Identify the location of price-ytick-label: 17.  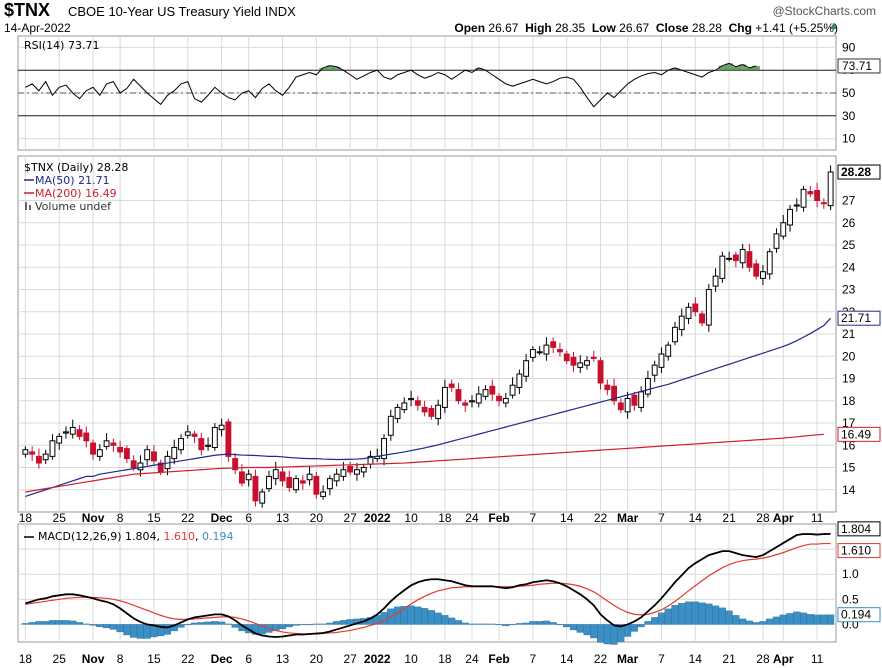
(849, 423).